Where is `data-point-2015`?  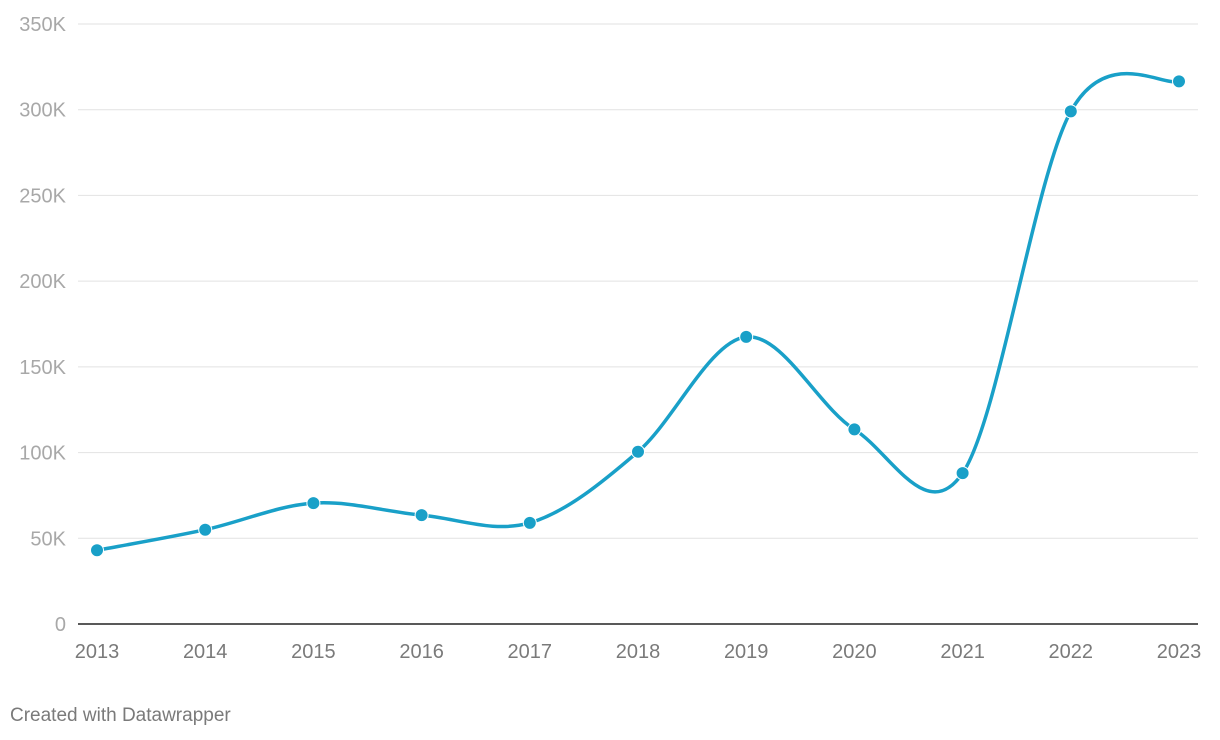
data-point-2015 is located at coordinates (313, 503).